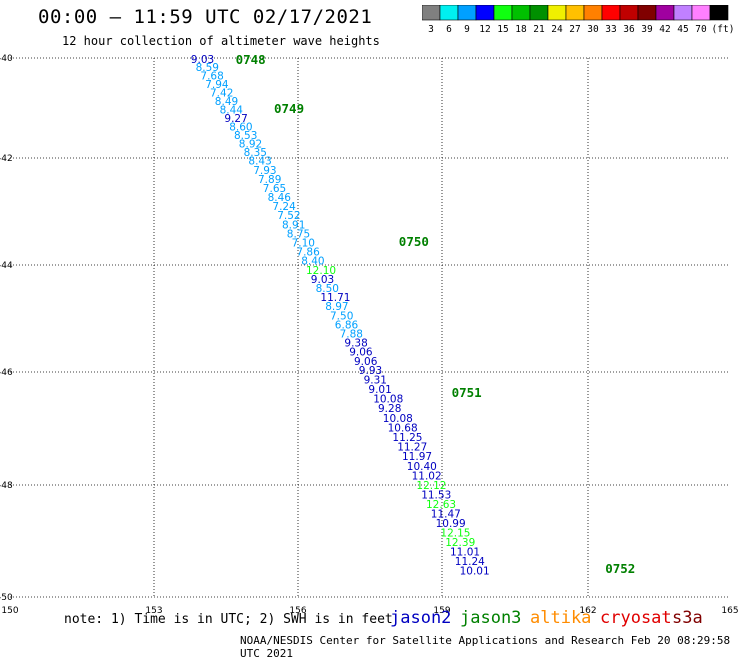  I want to click on lat-tick-label: -44, so click(6, 266).